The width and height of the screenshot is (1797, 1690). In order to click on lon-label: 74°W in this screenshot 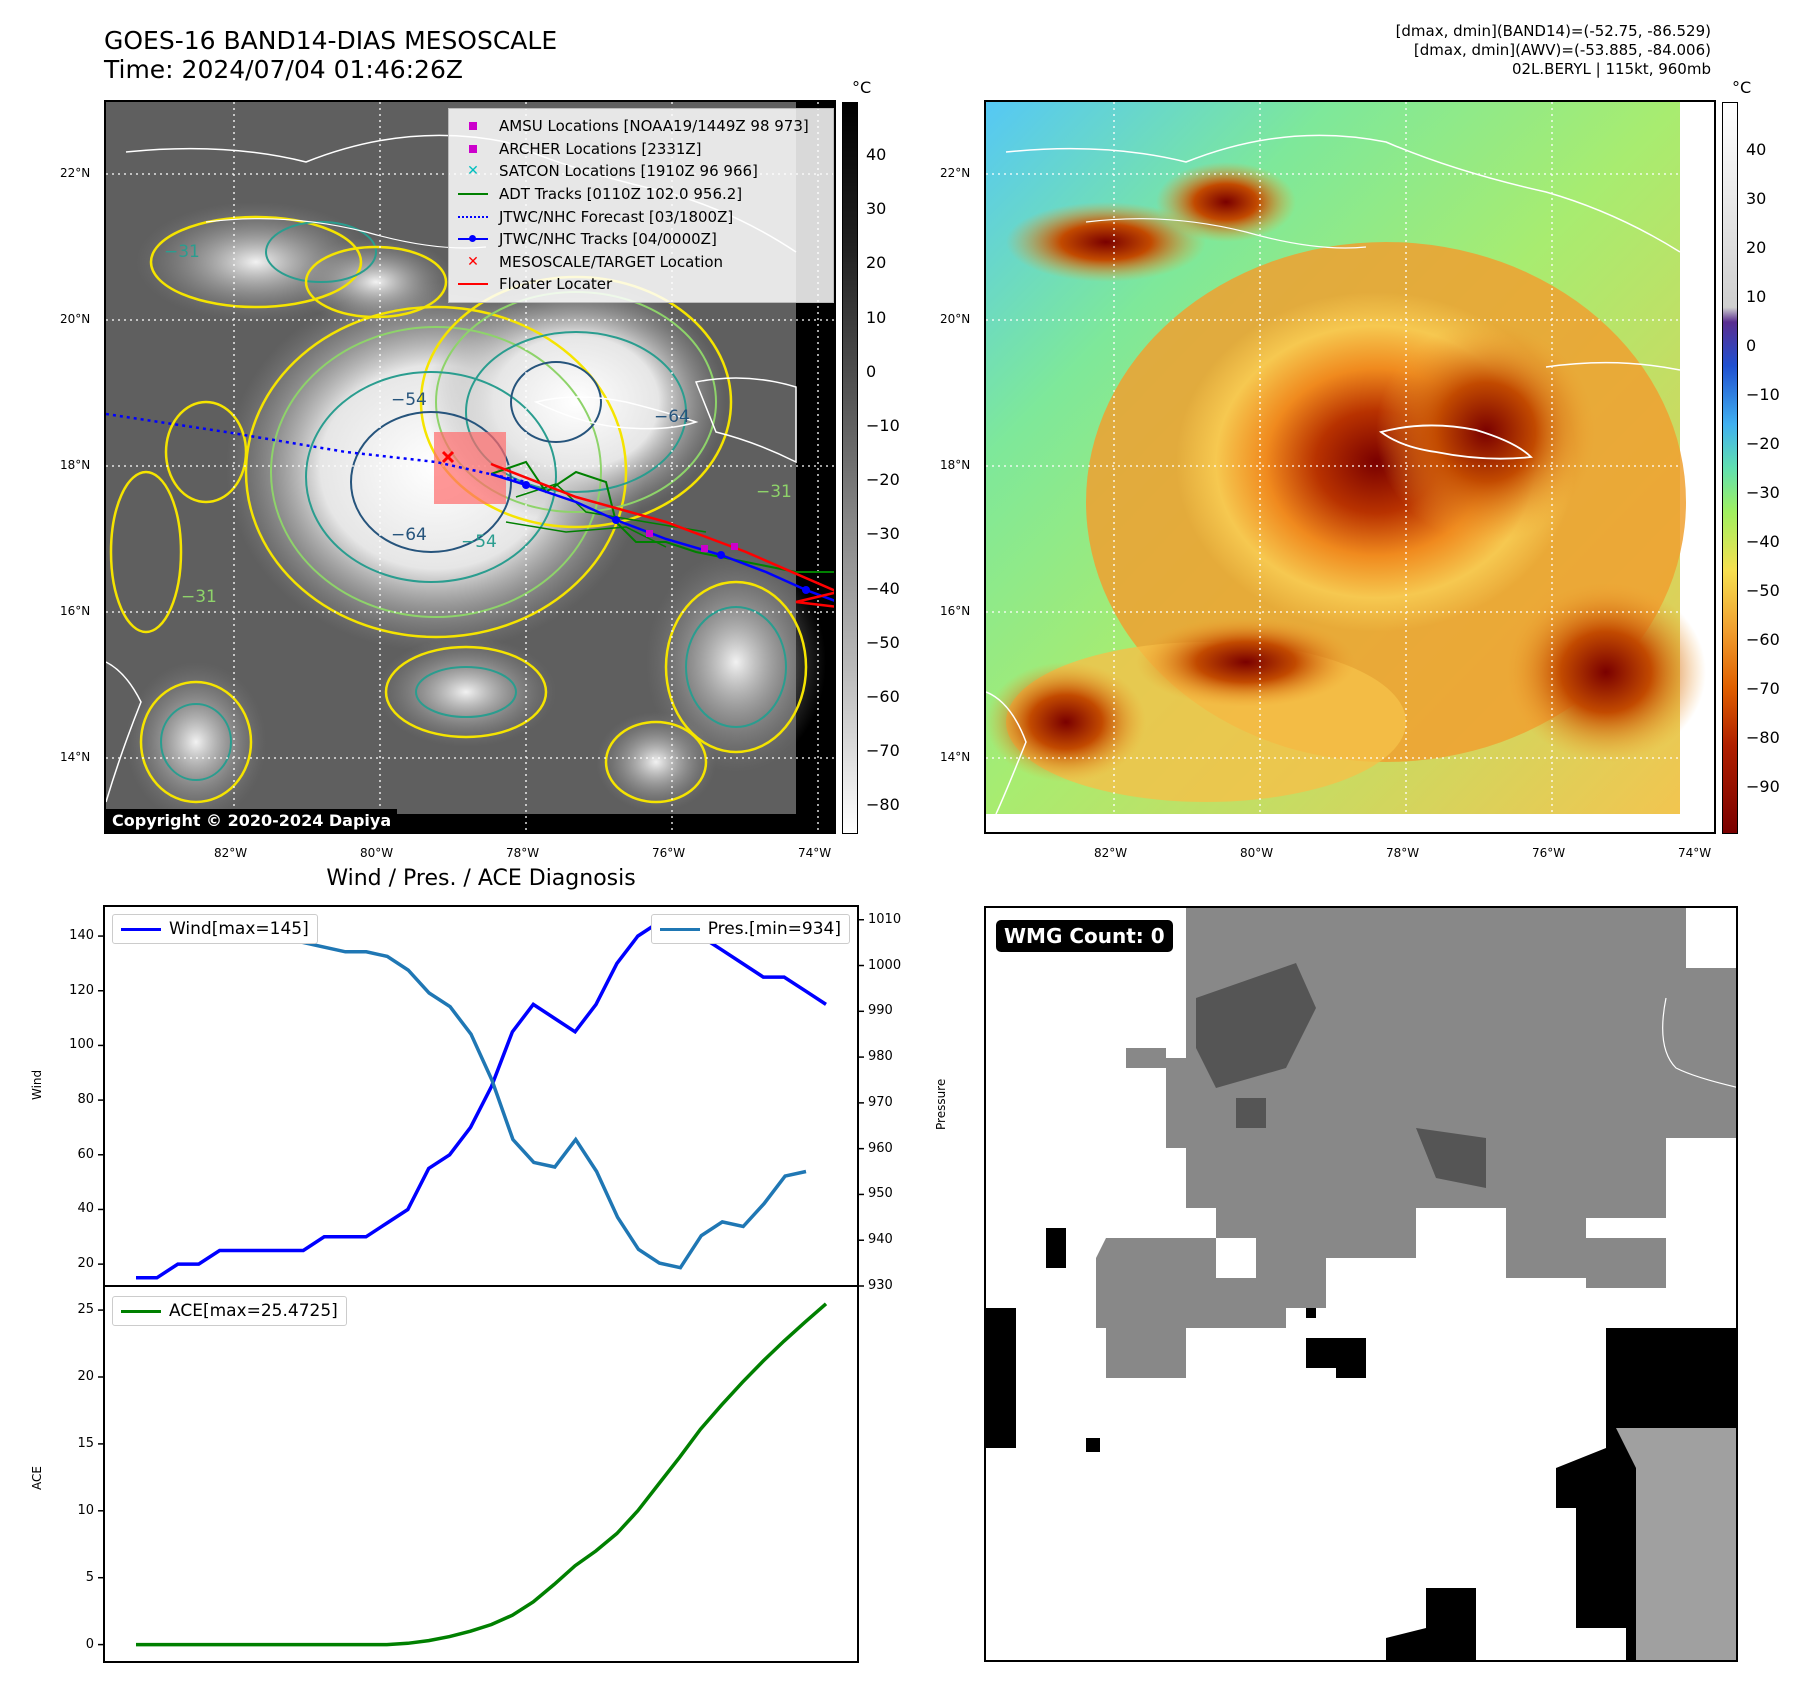, I will do `click(815, 853)`.